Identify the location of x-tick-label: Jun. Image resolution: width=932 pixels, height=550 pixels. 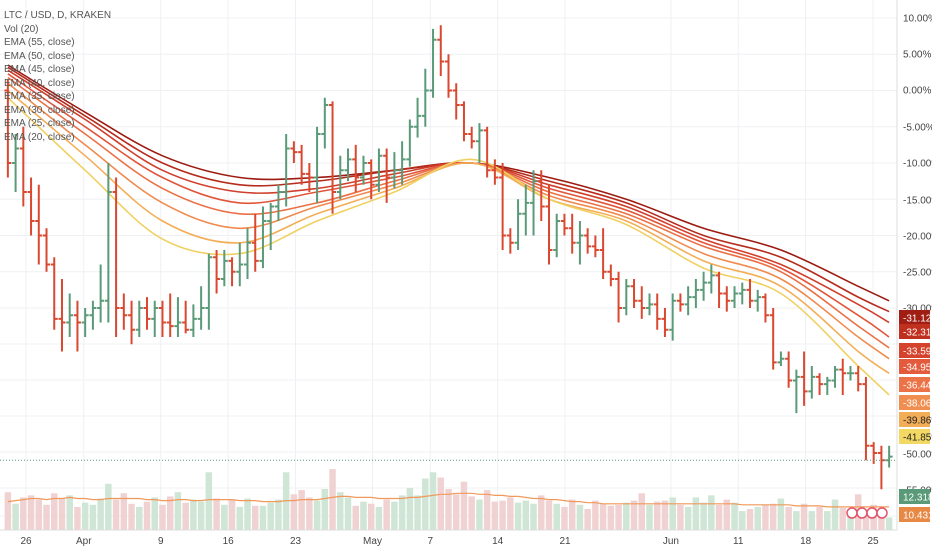
(671, 541).